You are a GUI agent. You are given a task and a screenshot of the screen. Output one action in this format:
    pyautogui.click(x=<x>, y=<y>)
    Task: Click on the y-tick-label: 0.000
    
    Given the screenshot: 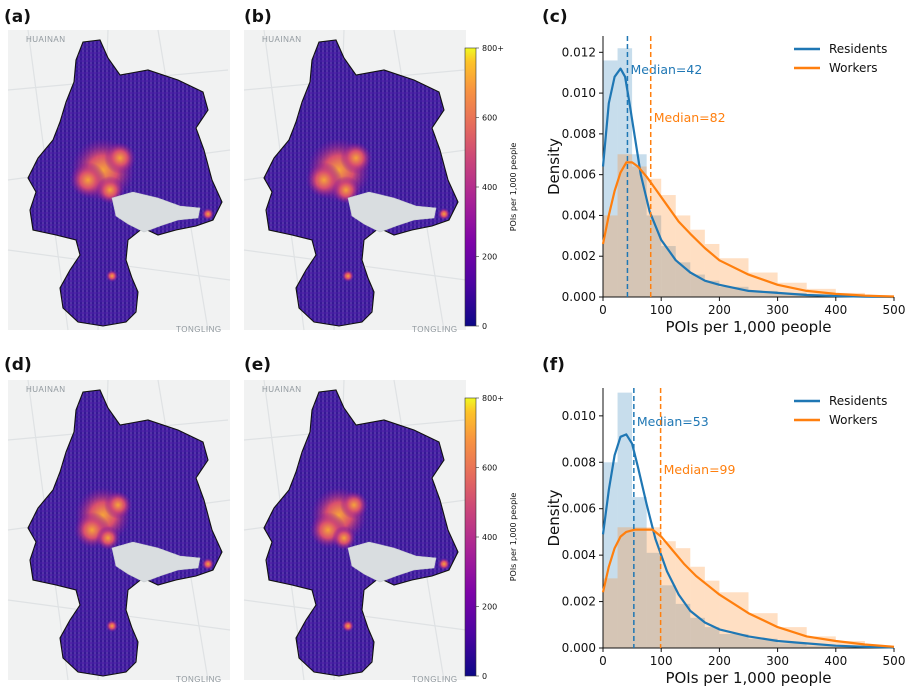 What is the action you would take?
    pyautogui.click(x=579, y=648)
    